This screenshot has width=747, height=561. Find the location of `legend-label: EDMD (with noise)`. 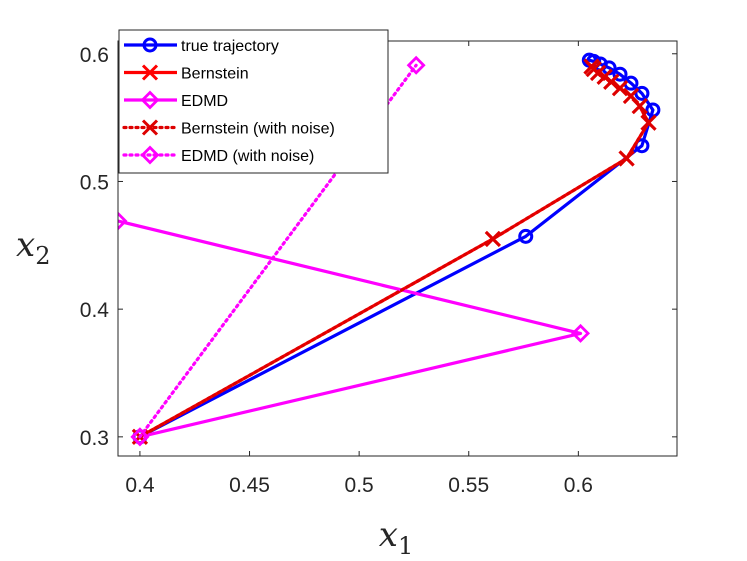

legend-label: EDMD (with noise) is located at coordinates (247, 156).